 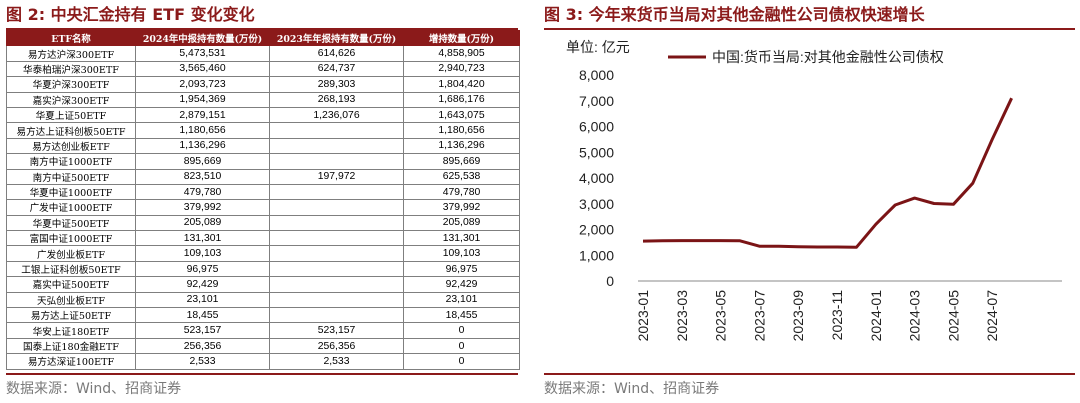 What do you see at coordinates (461, 300) in the screenshot?
I see `cell-increase: 23,101` at bounding box center [461, 300].